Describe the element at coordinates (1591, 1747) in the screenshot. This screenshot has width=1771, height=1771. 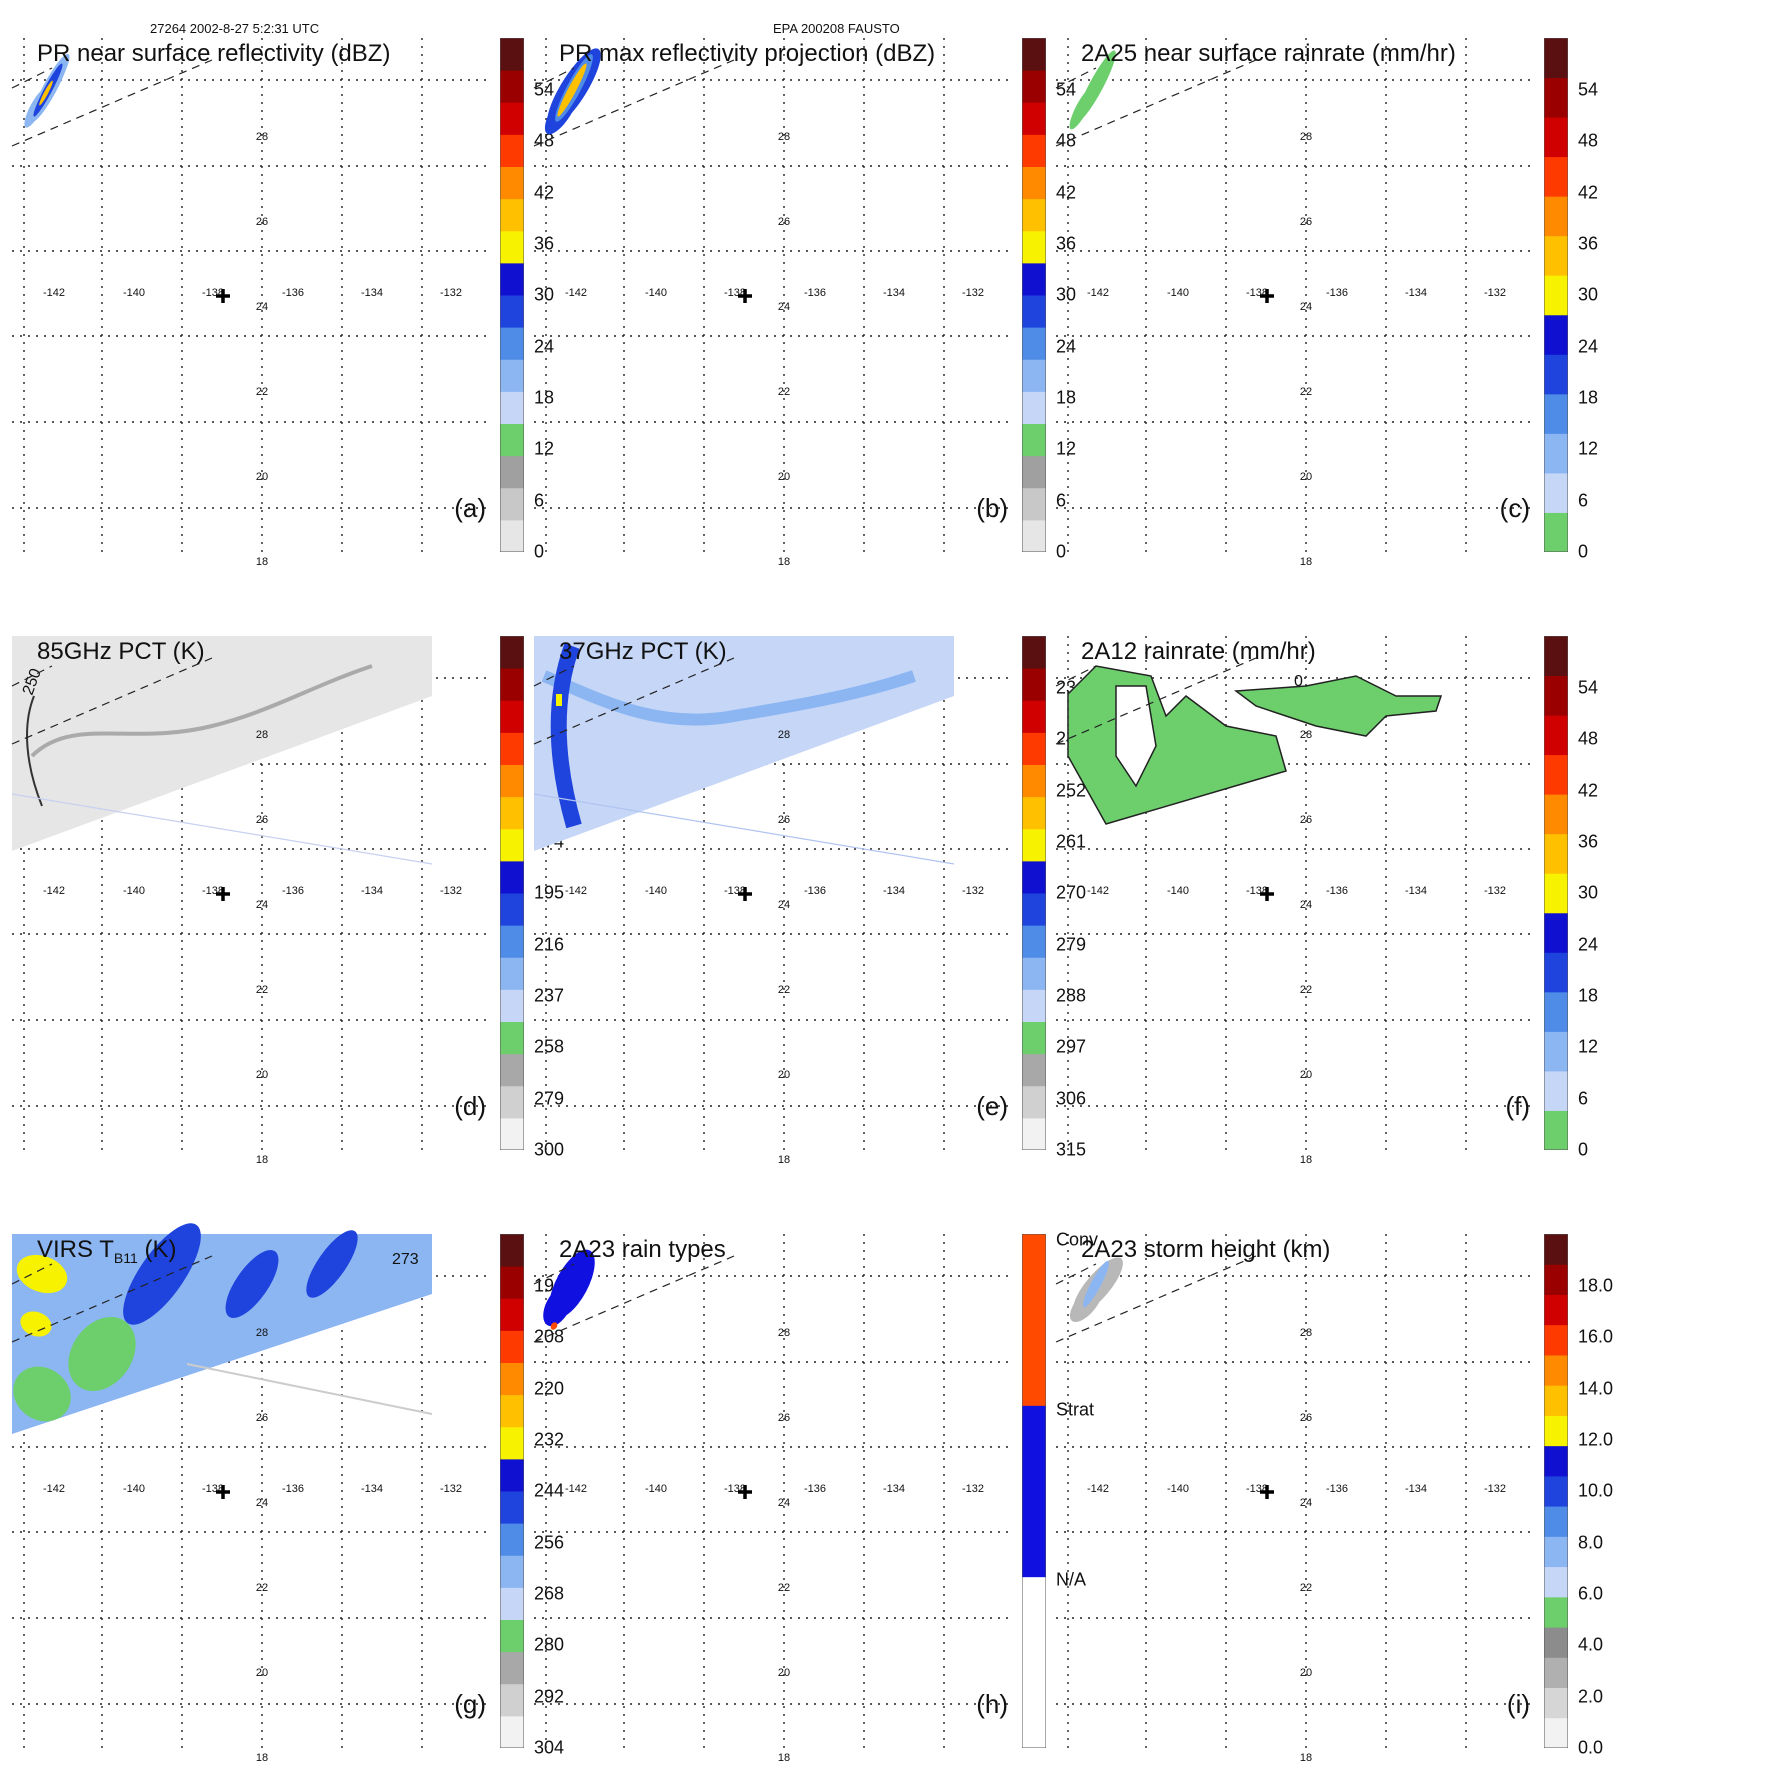
I see `colorbar-tick-label: 0.0` at that location.